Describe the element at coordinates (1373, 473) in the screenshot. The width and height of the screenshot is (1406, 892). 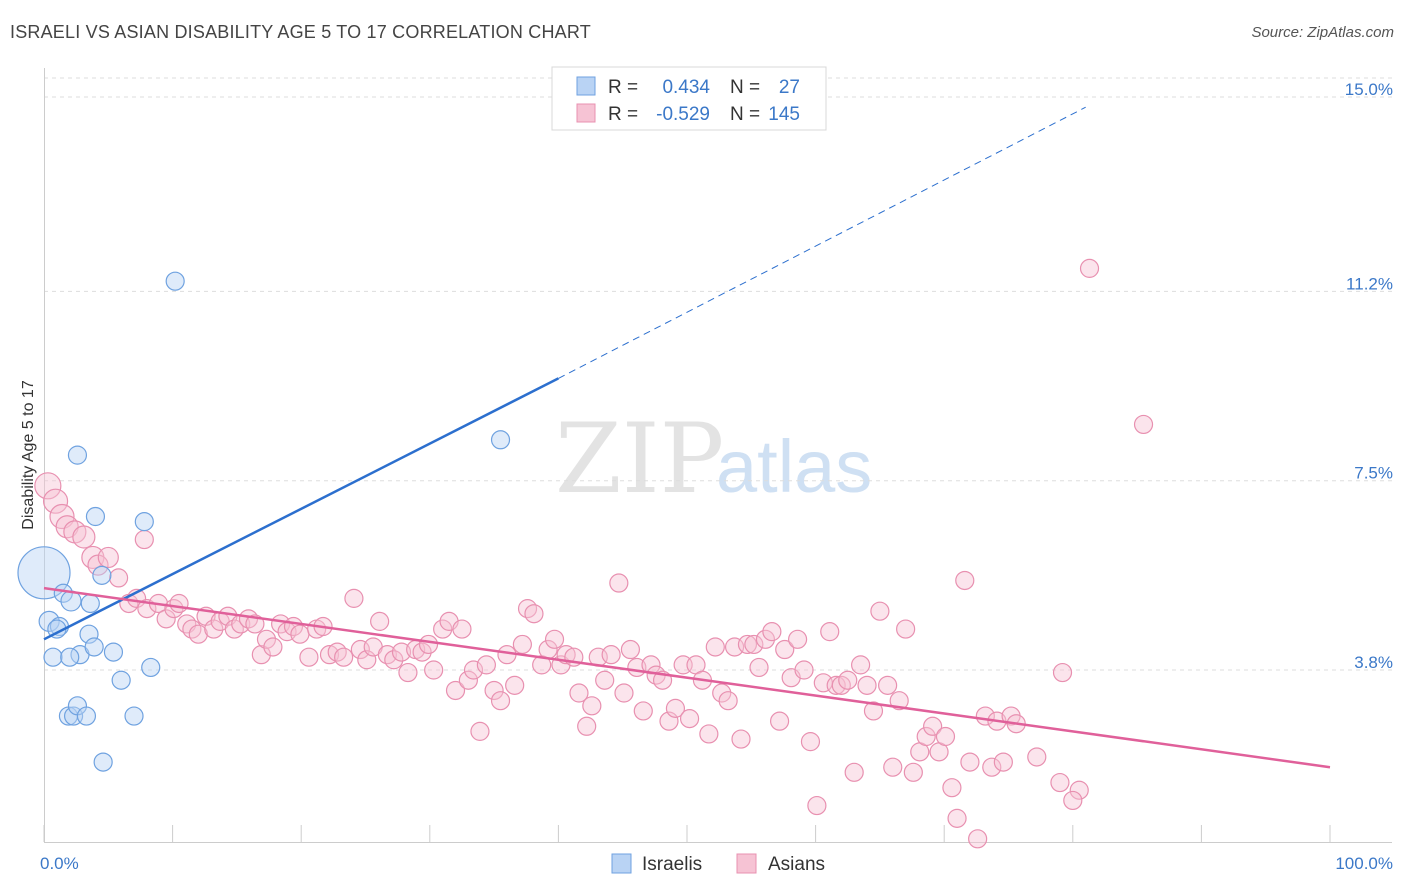
I see `y-tick-label-1: 7.5%` at that location.